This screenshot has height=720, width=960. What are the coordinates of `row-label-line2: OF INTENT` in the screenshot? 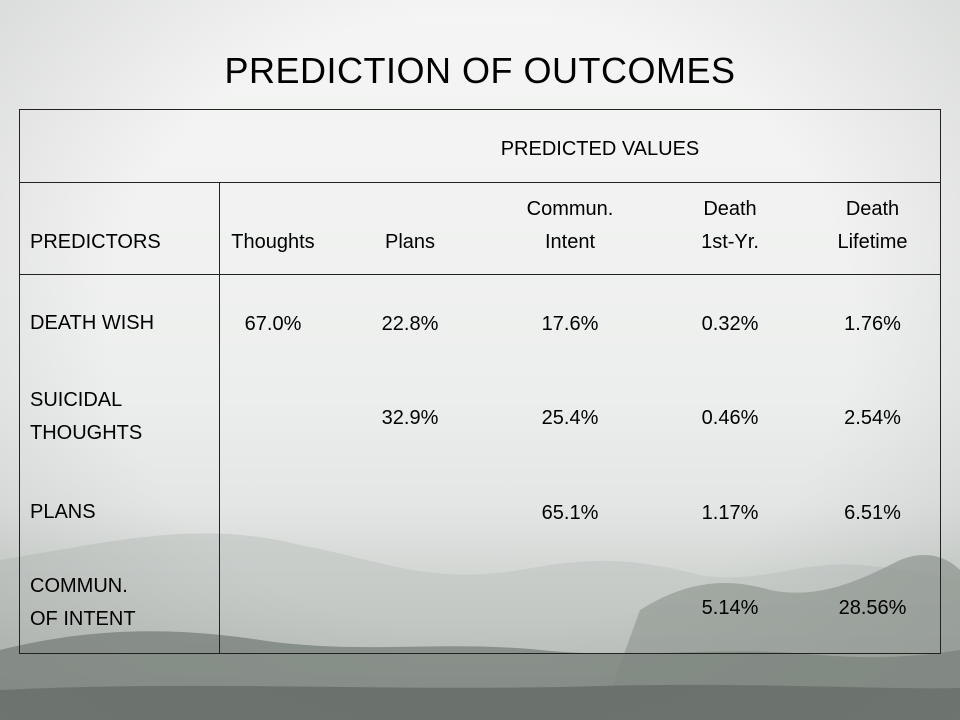 It's located at (83, 619).